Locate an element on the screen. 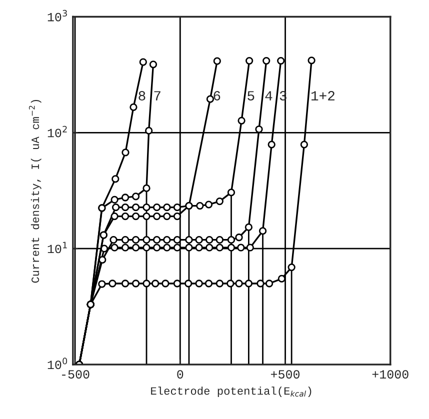 The image size is (429, 419). x-tick-label: -500 is located at coordinates (76, 374).